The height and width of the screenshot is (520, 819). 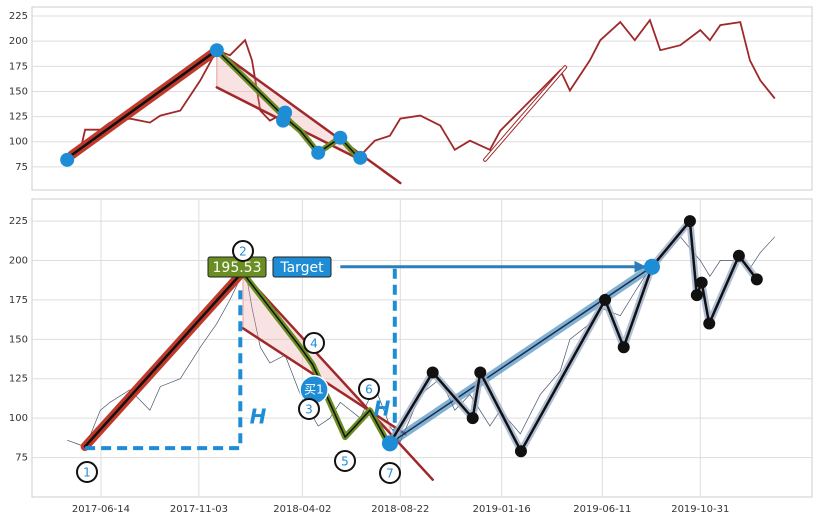 I want to click on label-box, so click(x=302, y=267).